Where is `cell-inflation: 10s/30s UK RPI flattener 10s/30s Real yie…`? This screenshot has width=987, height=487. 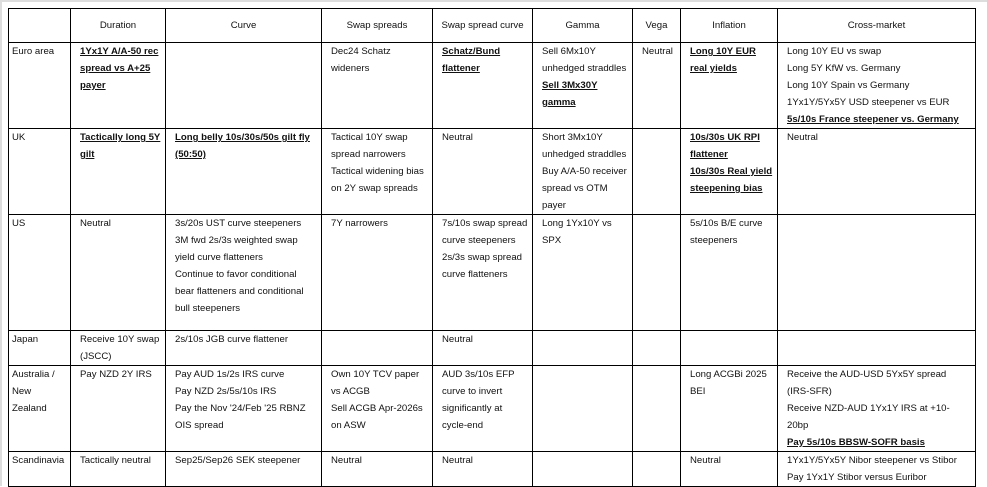
cell-inflation: 10s/30s UK RPI flattener 10s/30s Real yie… is located at coordinates (729, 171).